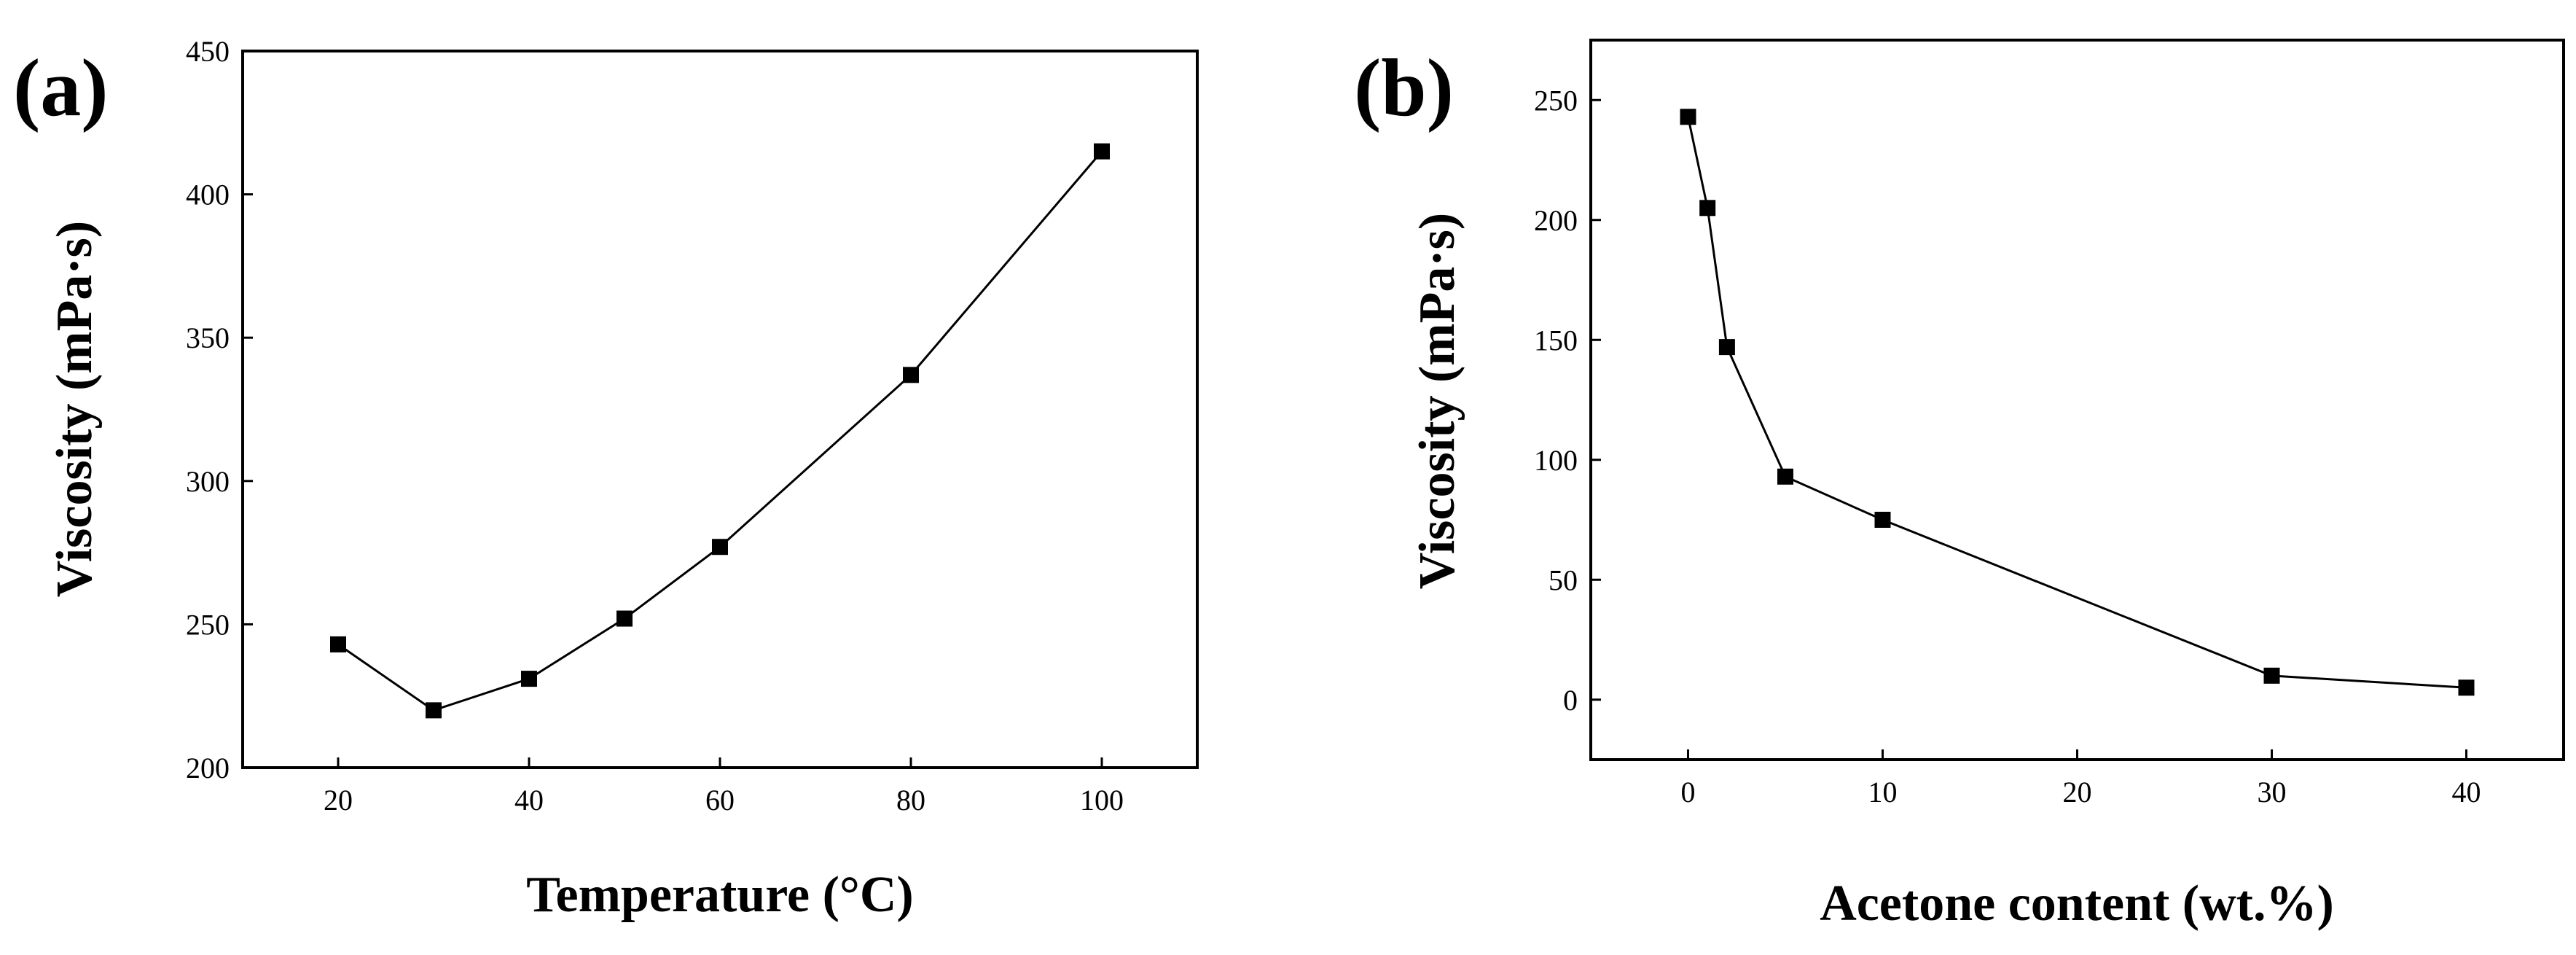  I want to click on x-axis-title-b: Acetone content (wt.%), so click(2077, 904).